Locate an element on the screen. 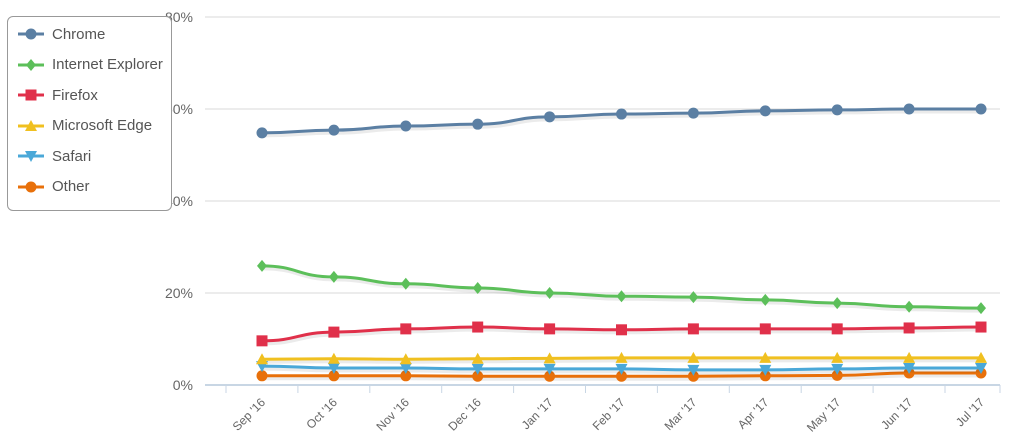  legend-item: Firefox is located at coordinates (58, 95).